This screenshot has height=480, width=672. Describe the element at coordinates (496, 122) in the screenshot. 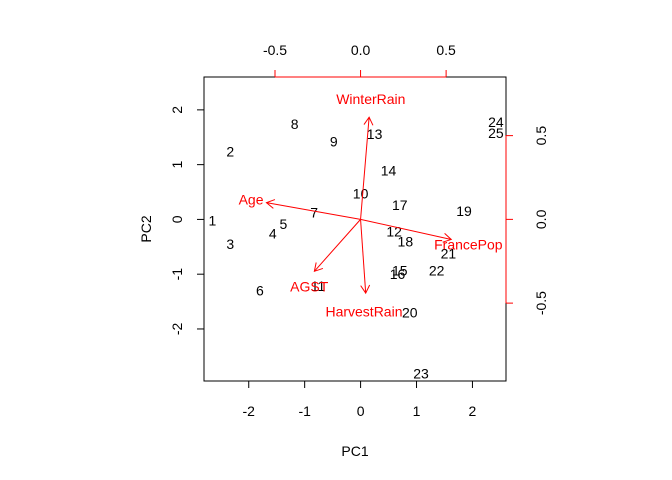

I see `observation-label: 24` at that location.